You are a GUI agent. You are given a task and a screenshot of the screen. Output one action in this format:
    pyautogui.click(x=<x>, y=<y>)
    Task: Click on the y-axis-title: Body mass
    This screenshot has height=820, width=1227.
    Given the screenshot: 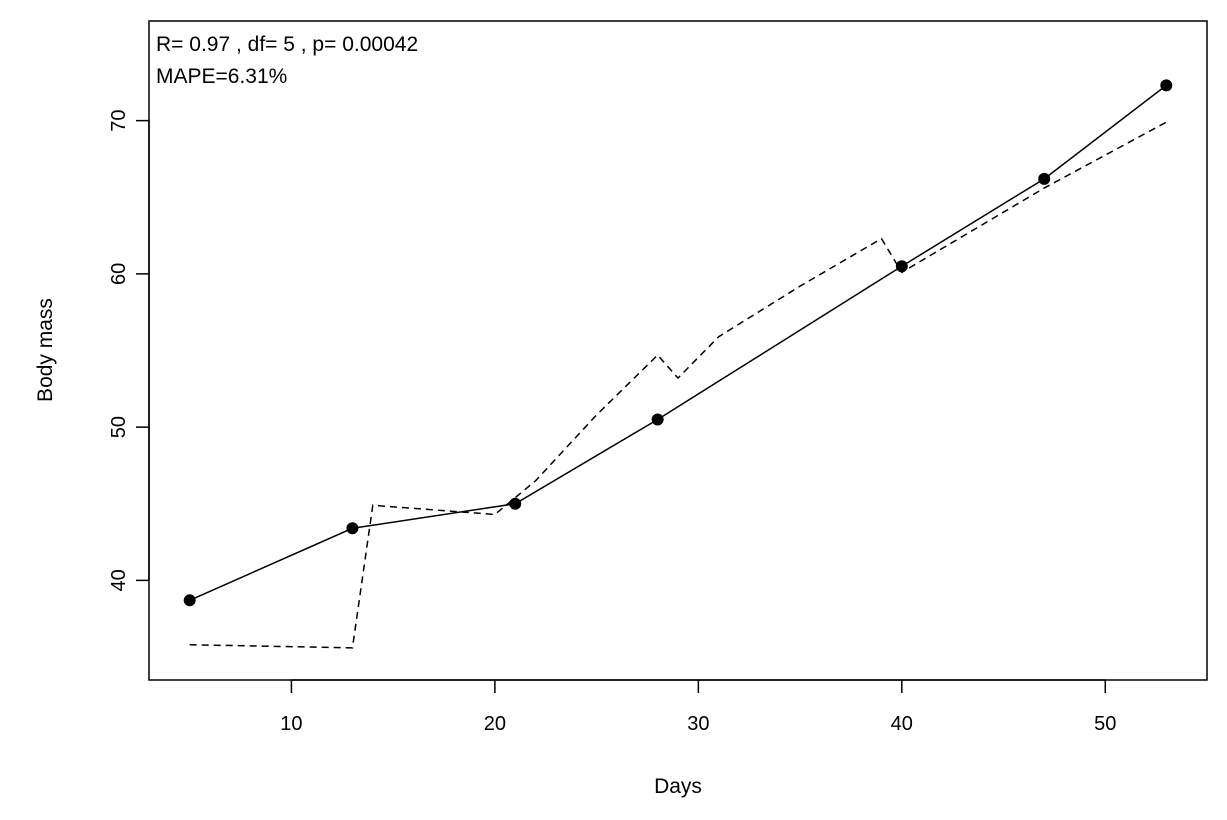 What is the action you would take?
    pyautogui.click(x=45, y=350)
    